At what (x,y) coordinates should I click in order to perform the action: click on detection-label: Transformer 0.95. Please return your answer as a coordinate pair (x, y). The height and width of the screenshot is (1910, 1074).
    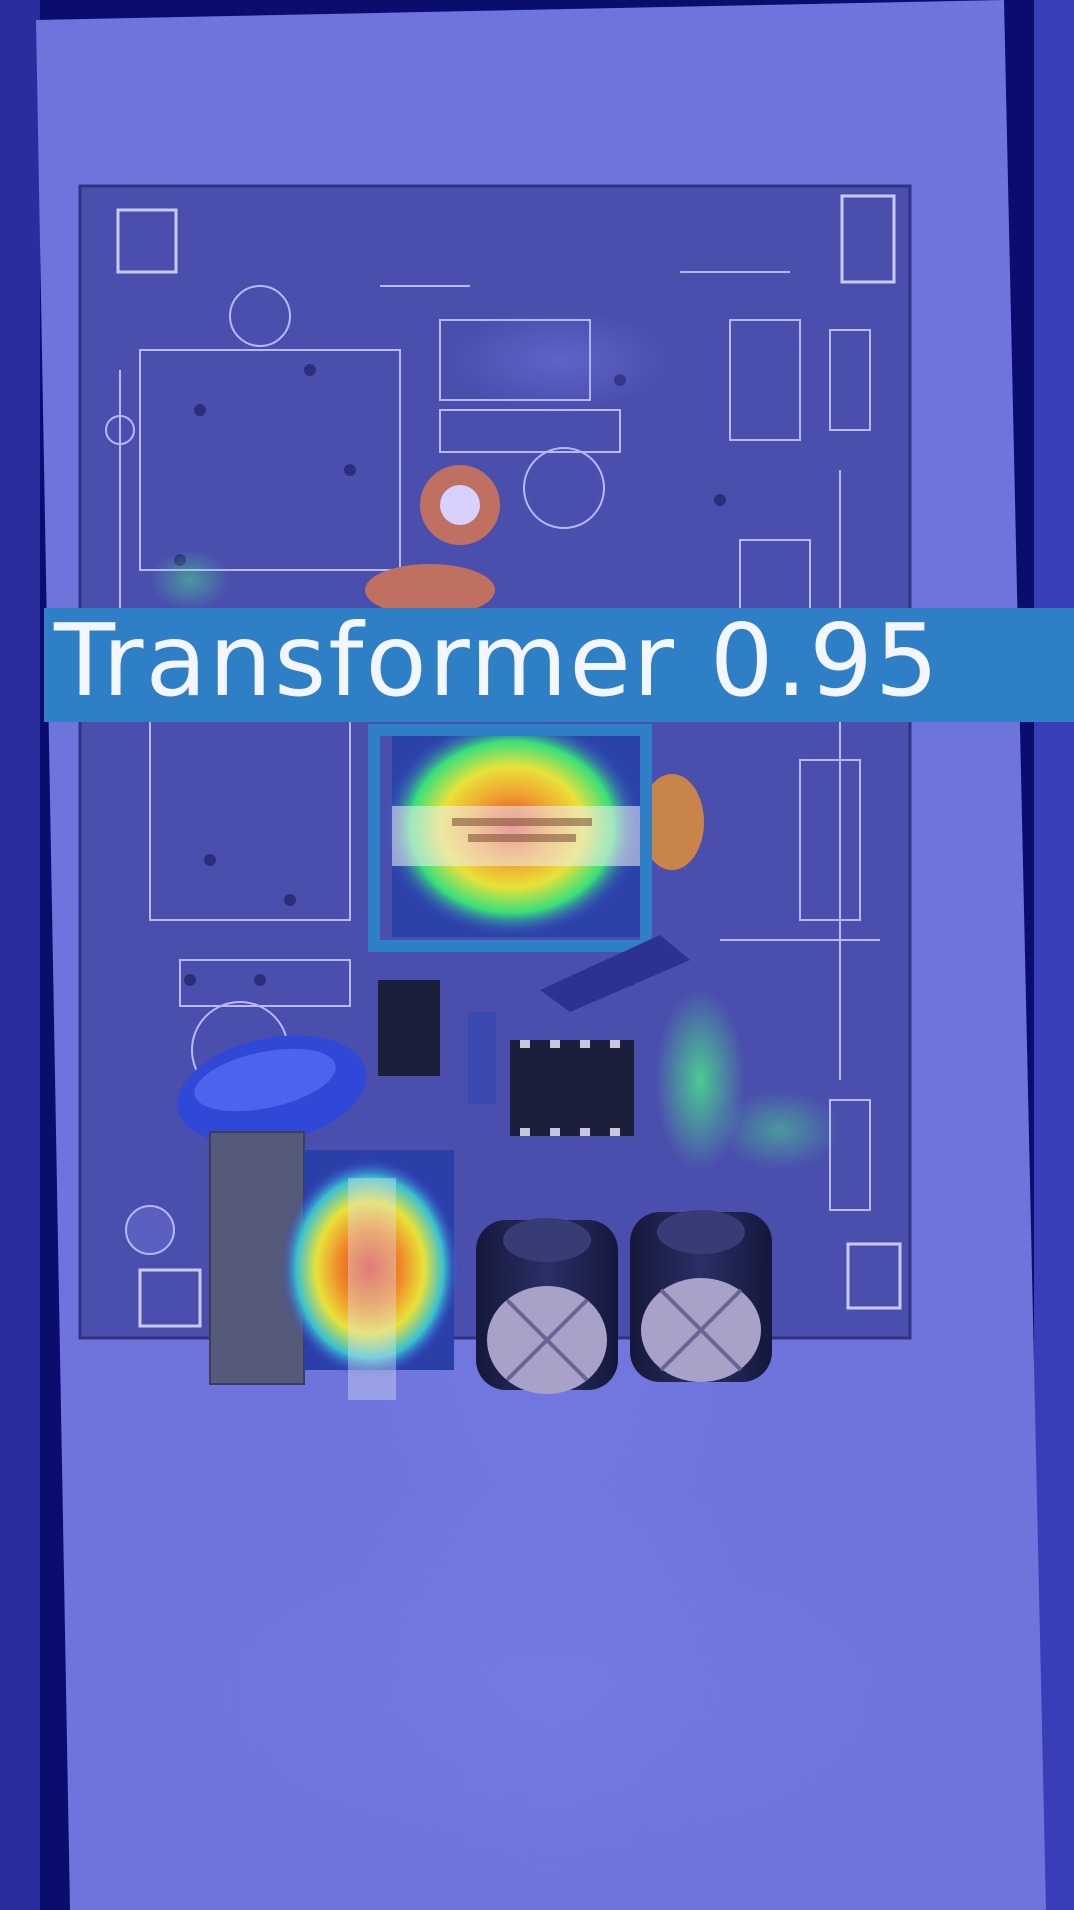
    Looking at the image, I should click on (497, 660).